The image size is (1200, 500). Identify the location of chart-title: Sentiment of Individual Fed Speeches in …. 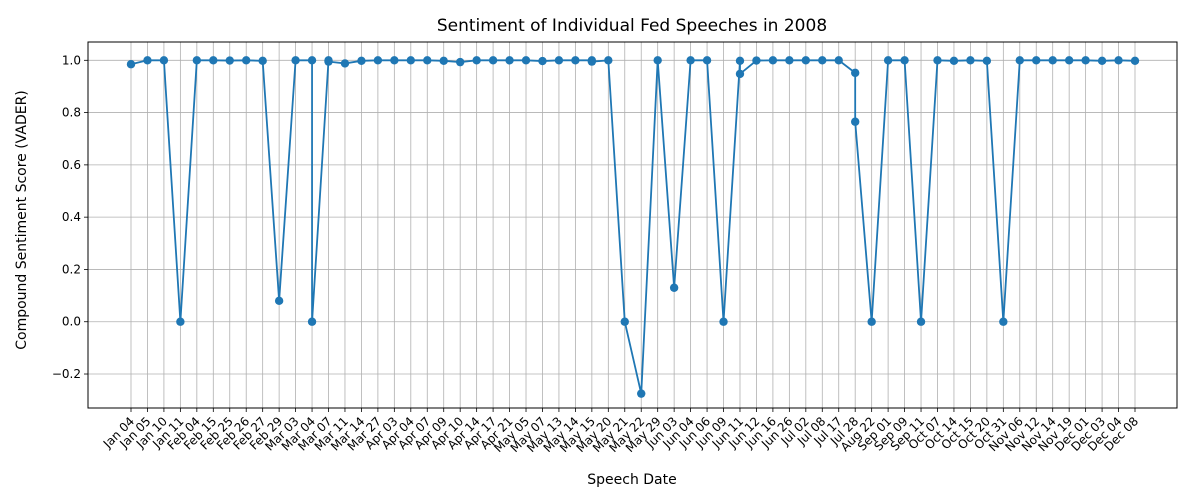
(632, 26).